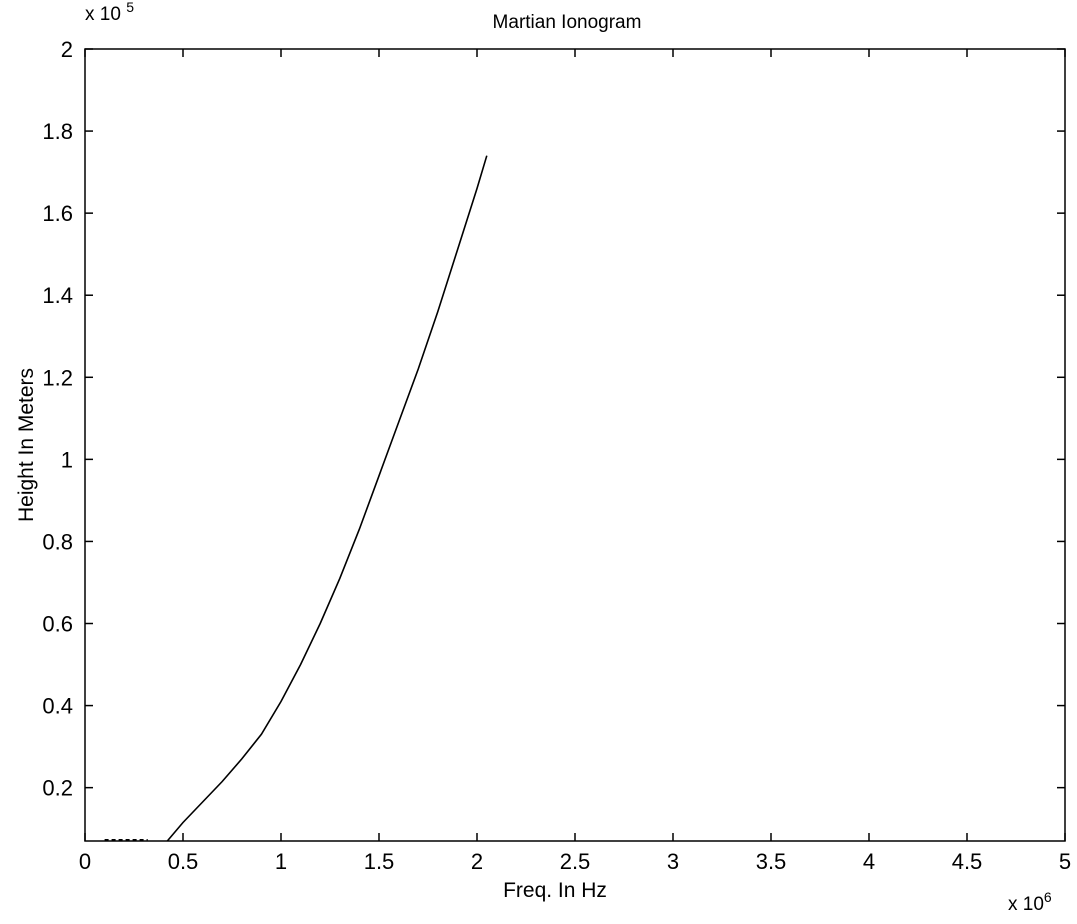  Describe the element at coordinates (57, 624) in the screenshot. I see `y-tick-label: 0.6` at that location.